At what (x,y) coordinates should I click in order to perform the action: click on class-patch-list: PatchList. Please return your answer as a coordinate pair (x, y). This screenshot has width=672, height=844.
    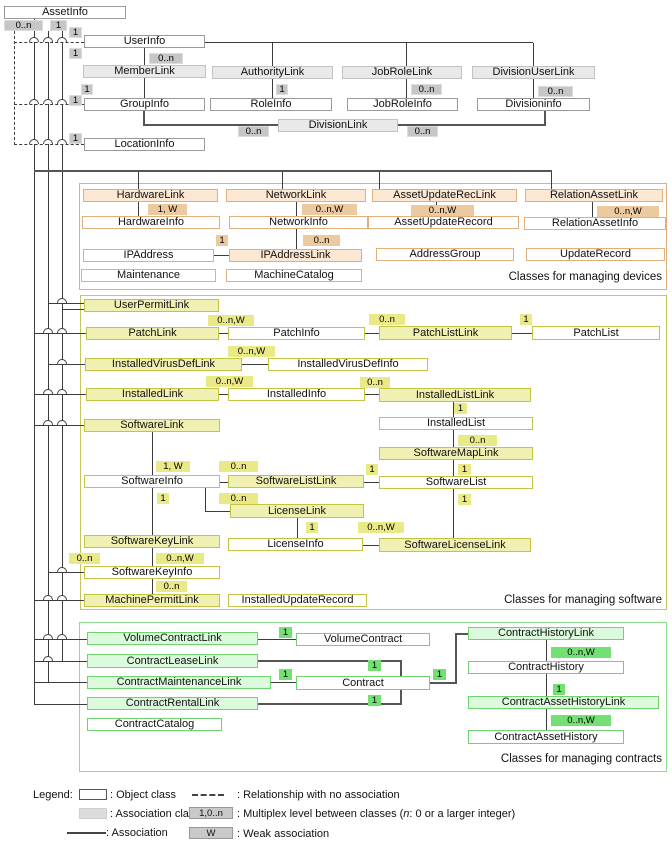
    Looking at the image, I should click on (596, 333).